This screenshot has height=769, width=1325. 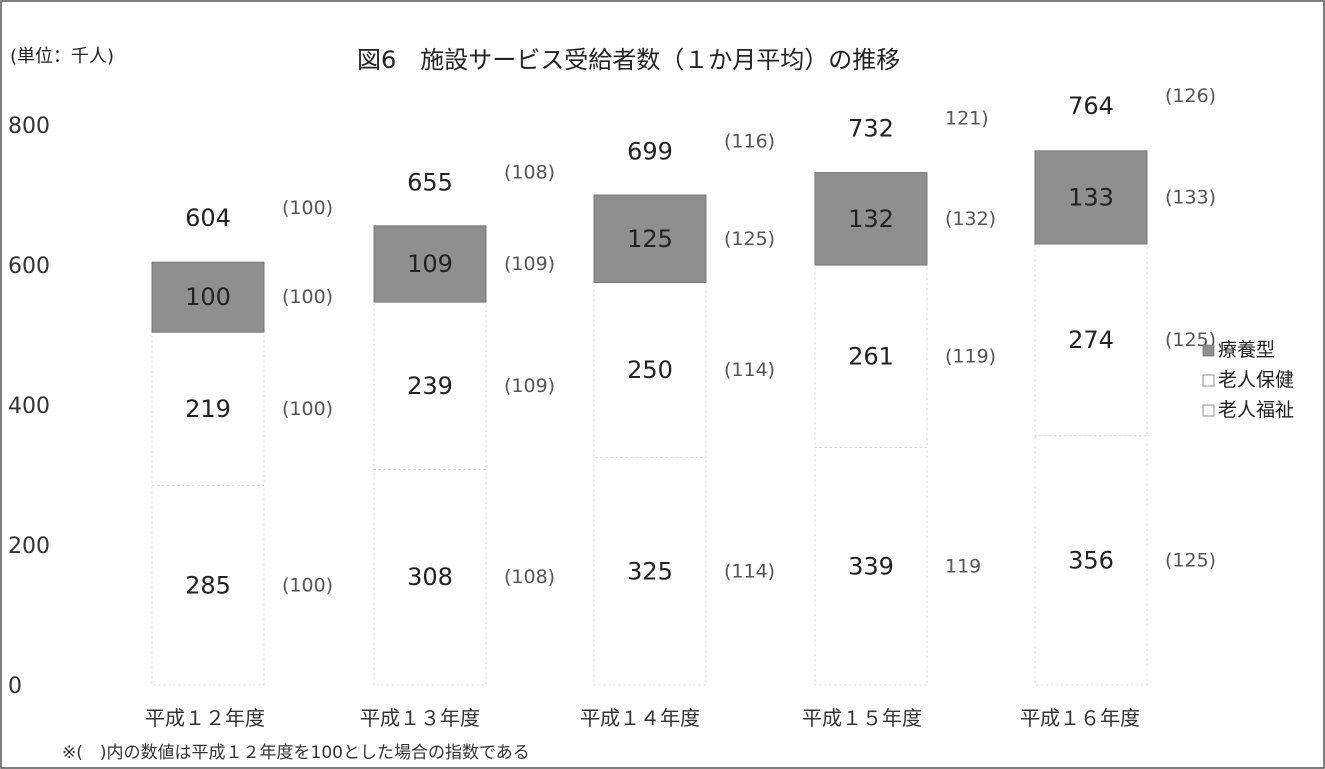 I want to click on value-label-roujin-fukushi: 325, so click(x=650, y=571).